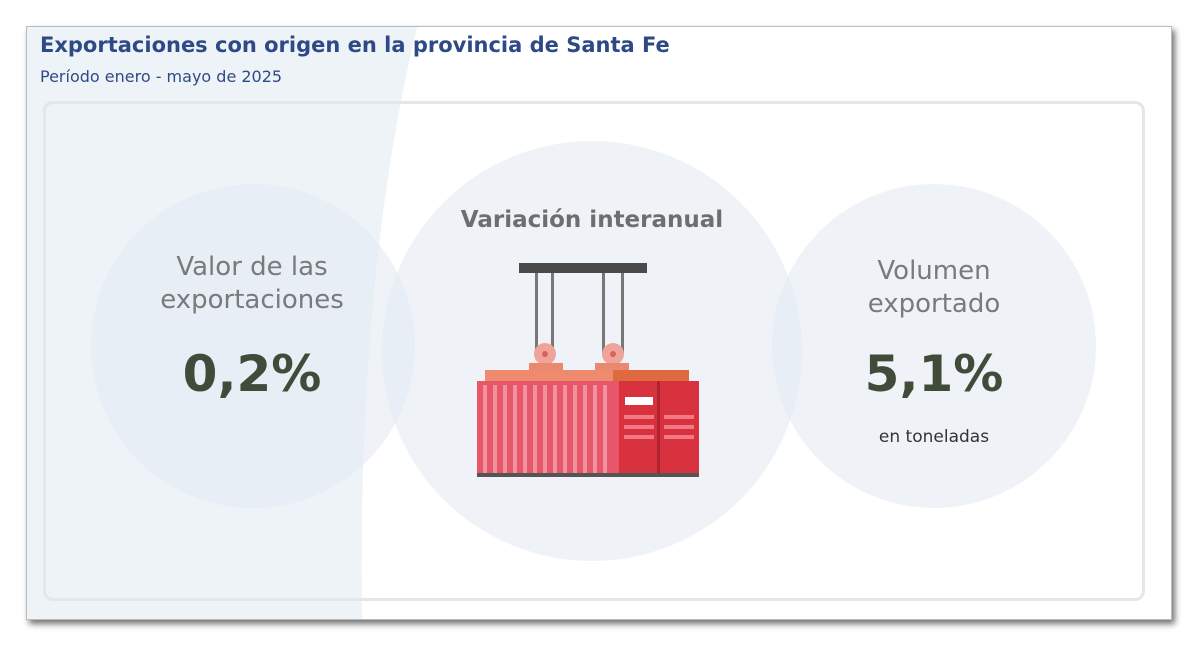 The image size is (1200, 649). Describe the element at coordinates (252, 374) in the screenshot. I see `left-value: 0,2%` at that location.